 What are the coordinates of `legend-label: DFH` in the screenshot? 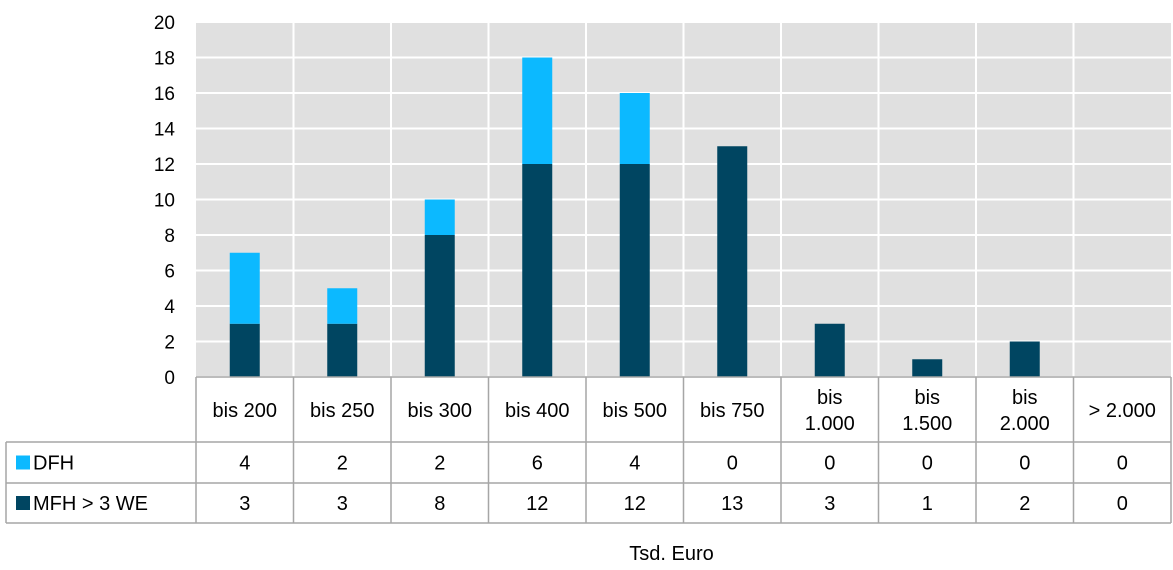 It's located at (53, 464).